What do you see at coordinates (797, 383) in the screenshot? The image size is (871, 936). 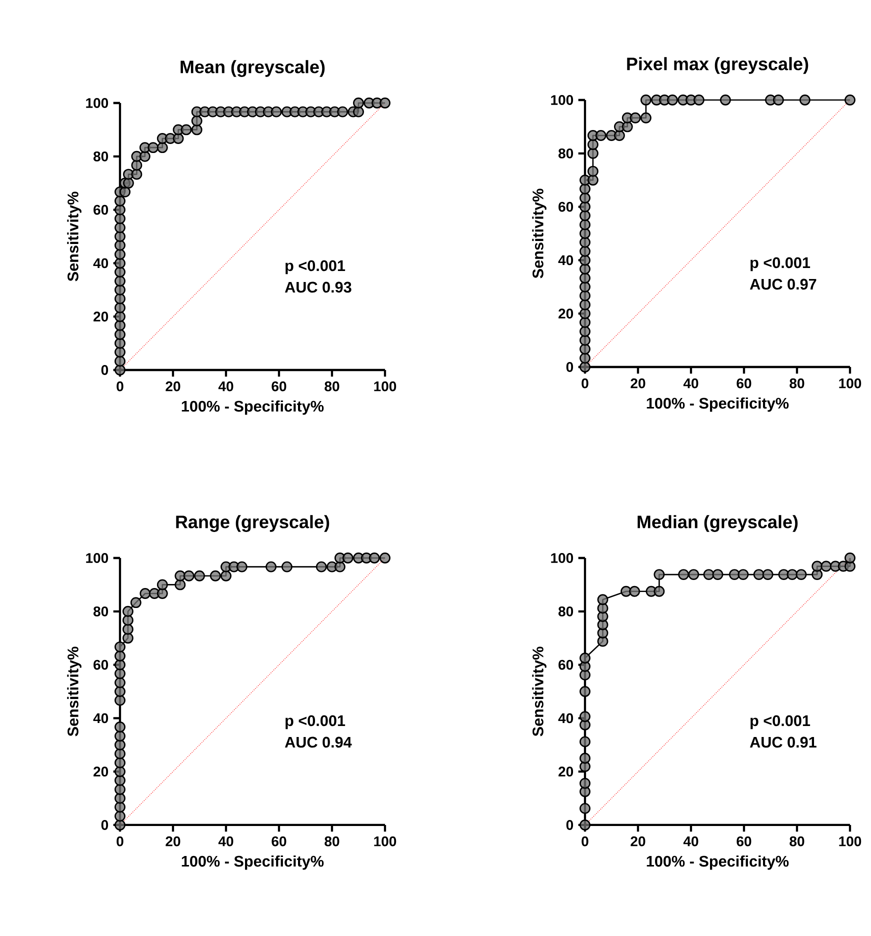 I see `x-tick-label: 80` at bounding box center [797, 383].